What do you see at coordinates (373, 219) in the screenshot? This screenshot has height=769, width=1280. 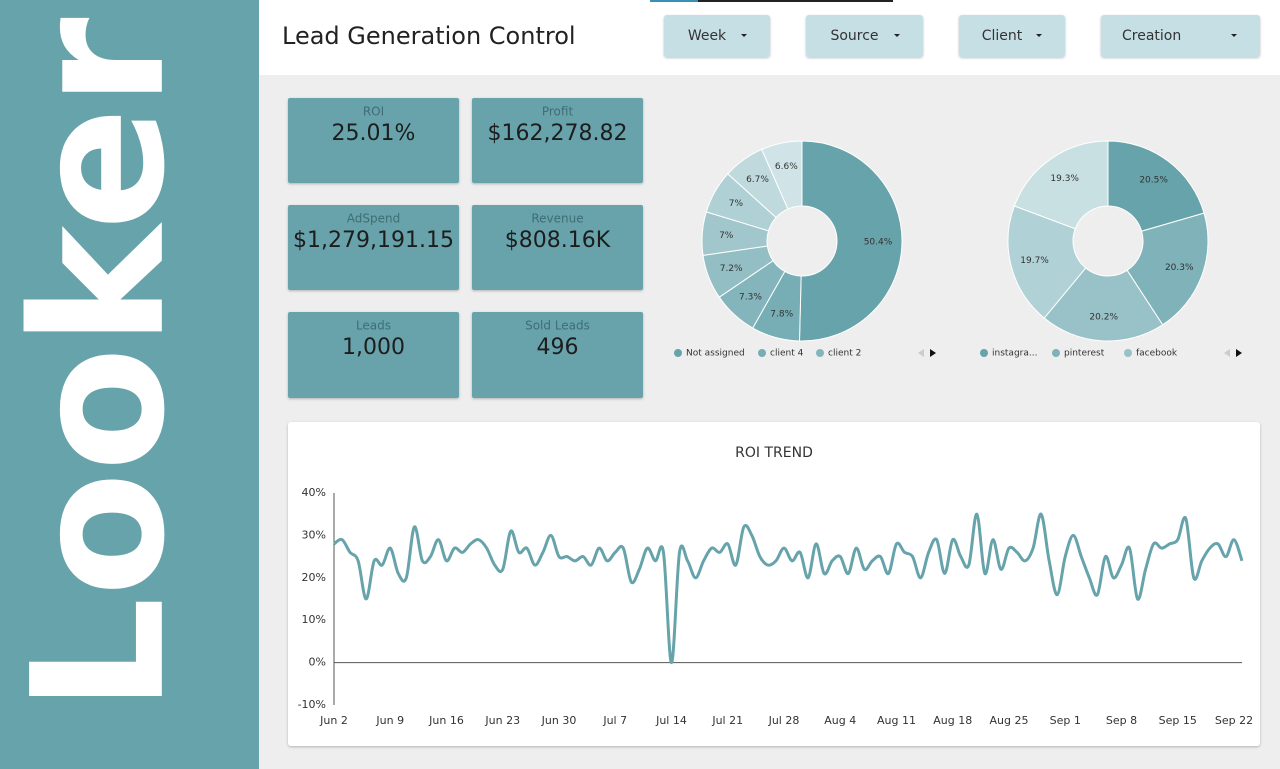 I see `kpi-label: AdSpend` at bounding box center [373, 219].